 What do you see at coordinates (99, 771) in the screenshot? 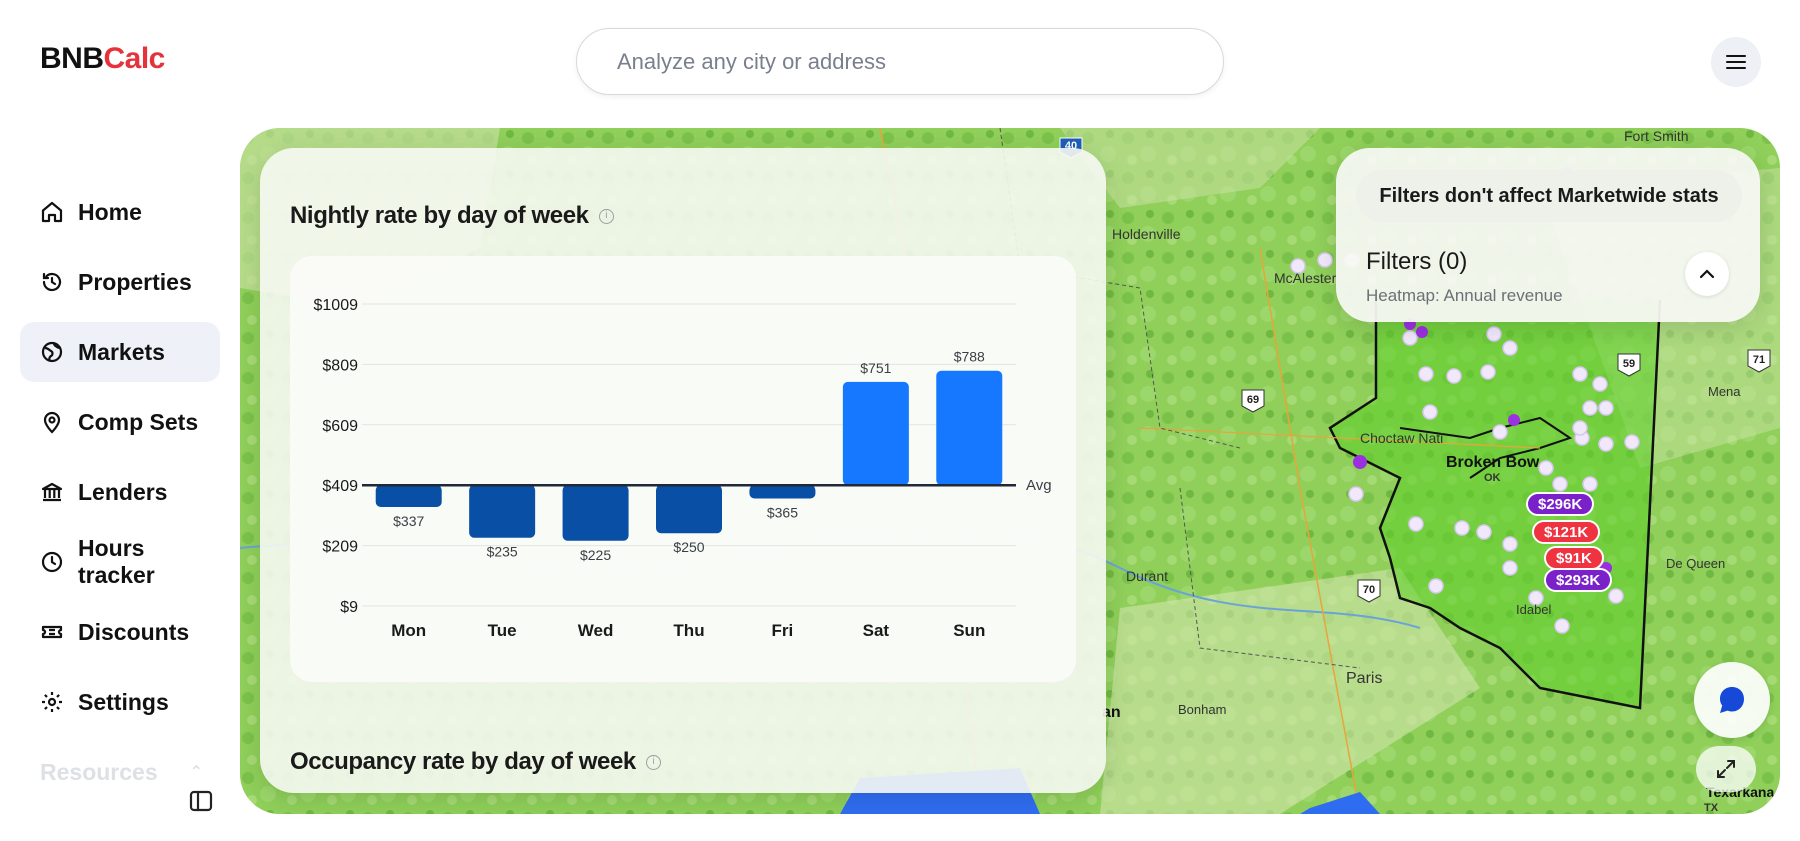
I see `sidebar-item-label: Resources` at bounding box center [99, 771].